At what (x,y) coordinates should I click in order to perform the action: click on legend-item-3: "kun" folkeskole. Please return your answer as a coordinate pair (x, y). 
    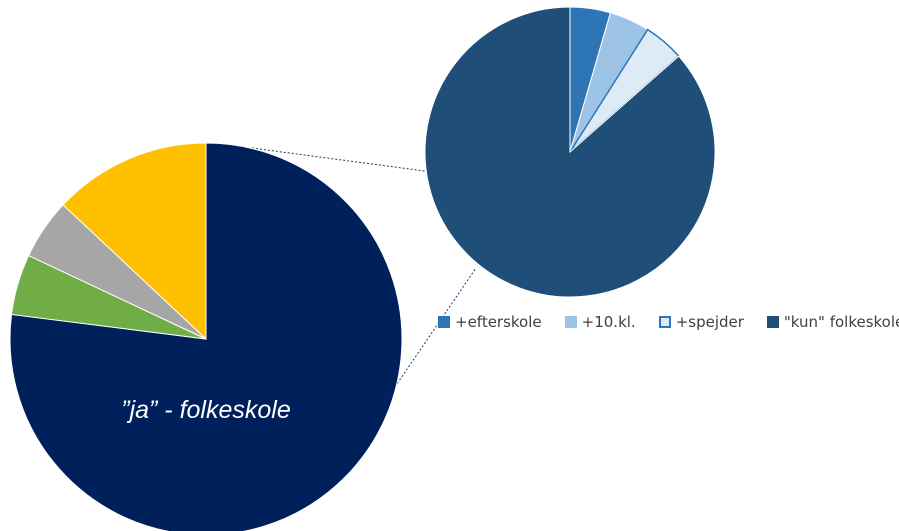
    Looking at the image, I should click on (832, 322).